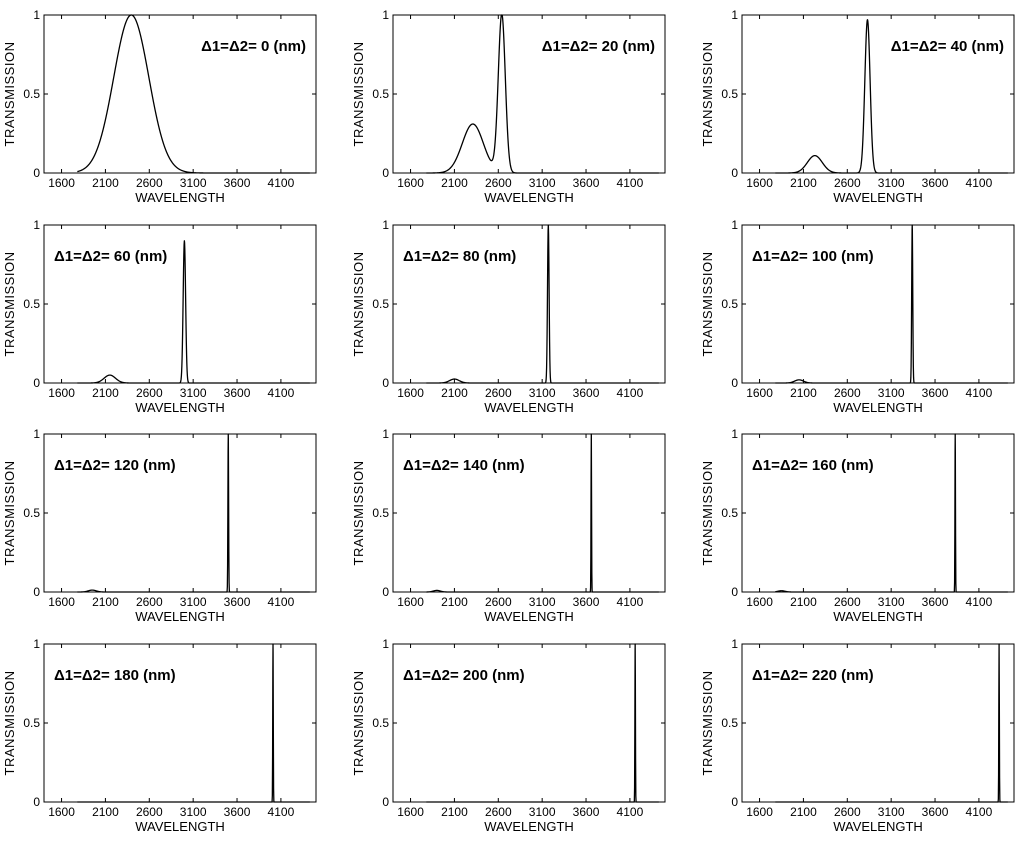 The height and width of the screenshot is (860, 1024). Describe the element at coordinates (598, 46) in the screenshot. I see `delta-annotation: Δ1=Δ2= 20 (nm)` at that location.